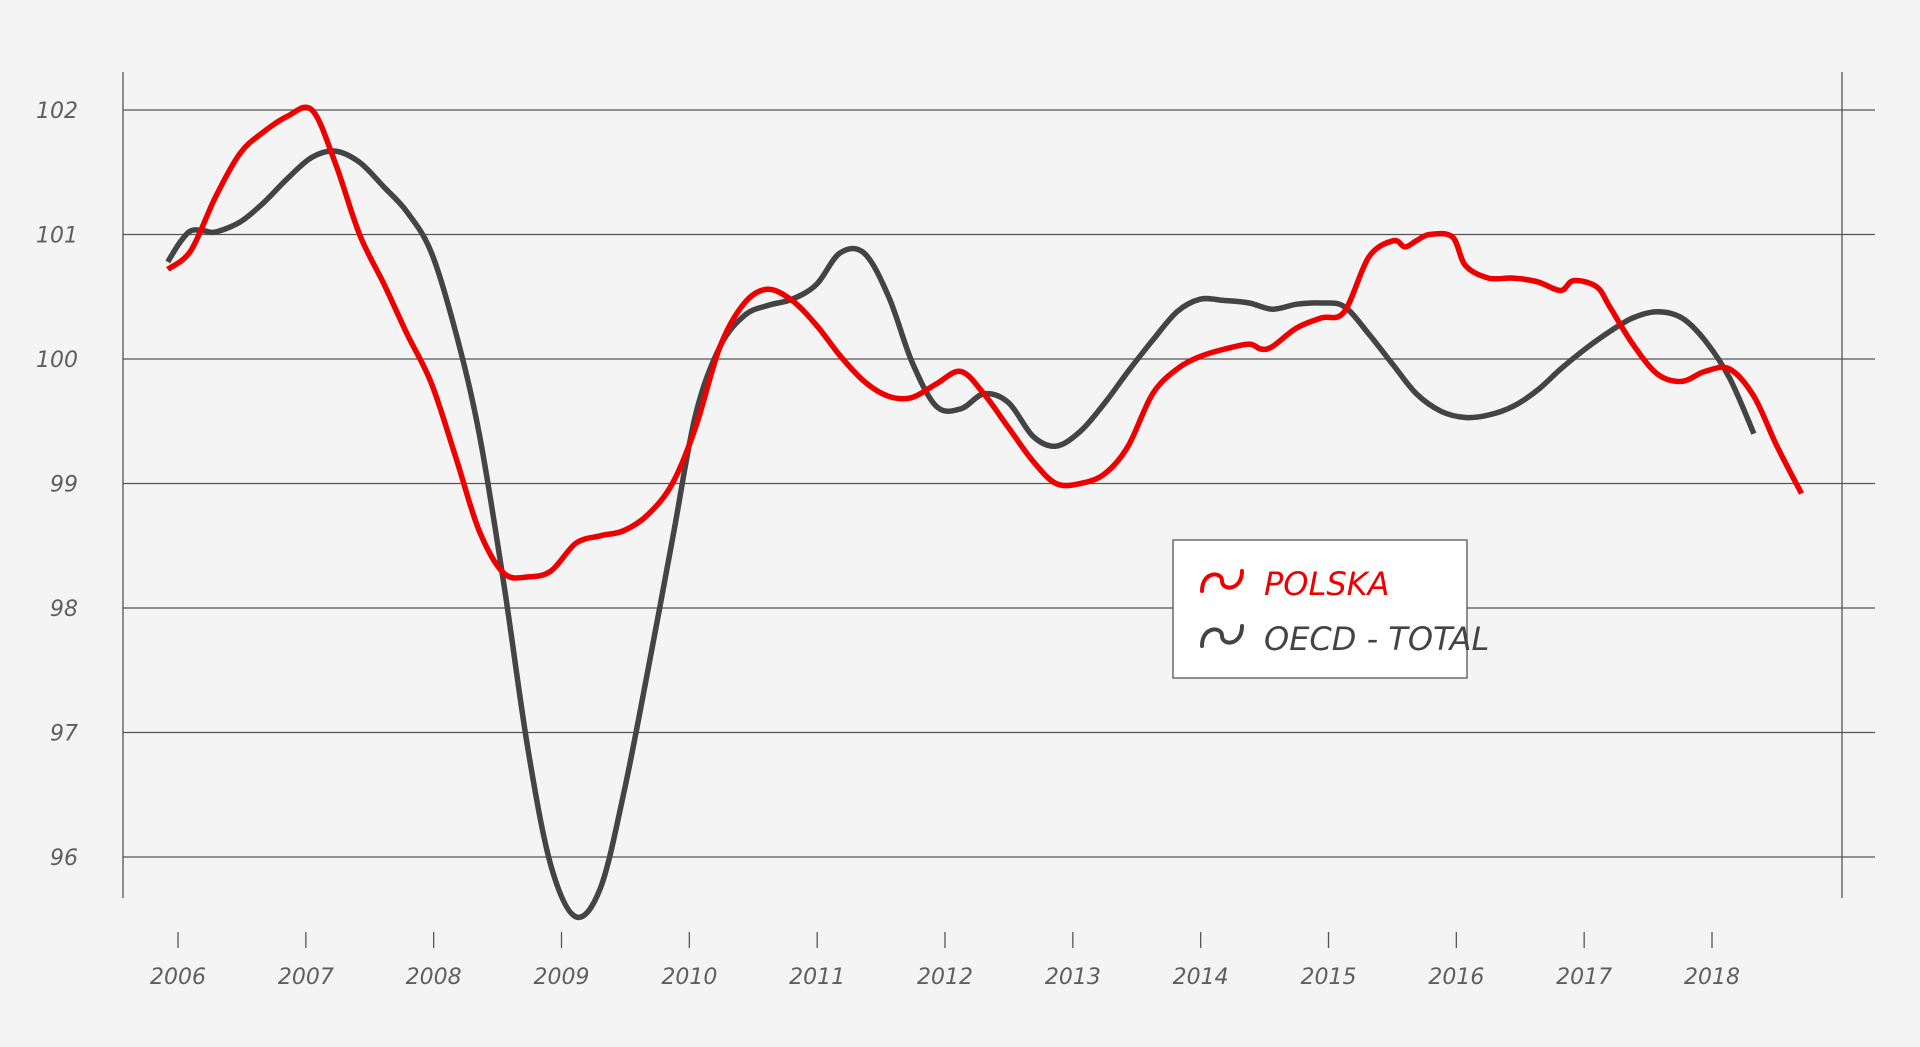  I want to click on legend-box, so click(1320, 609).